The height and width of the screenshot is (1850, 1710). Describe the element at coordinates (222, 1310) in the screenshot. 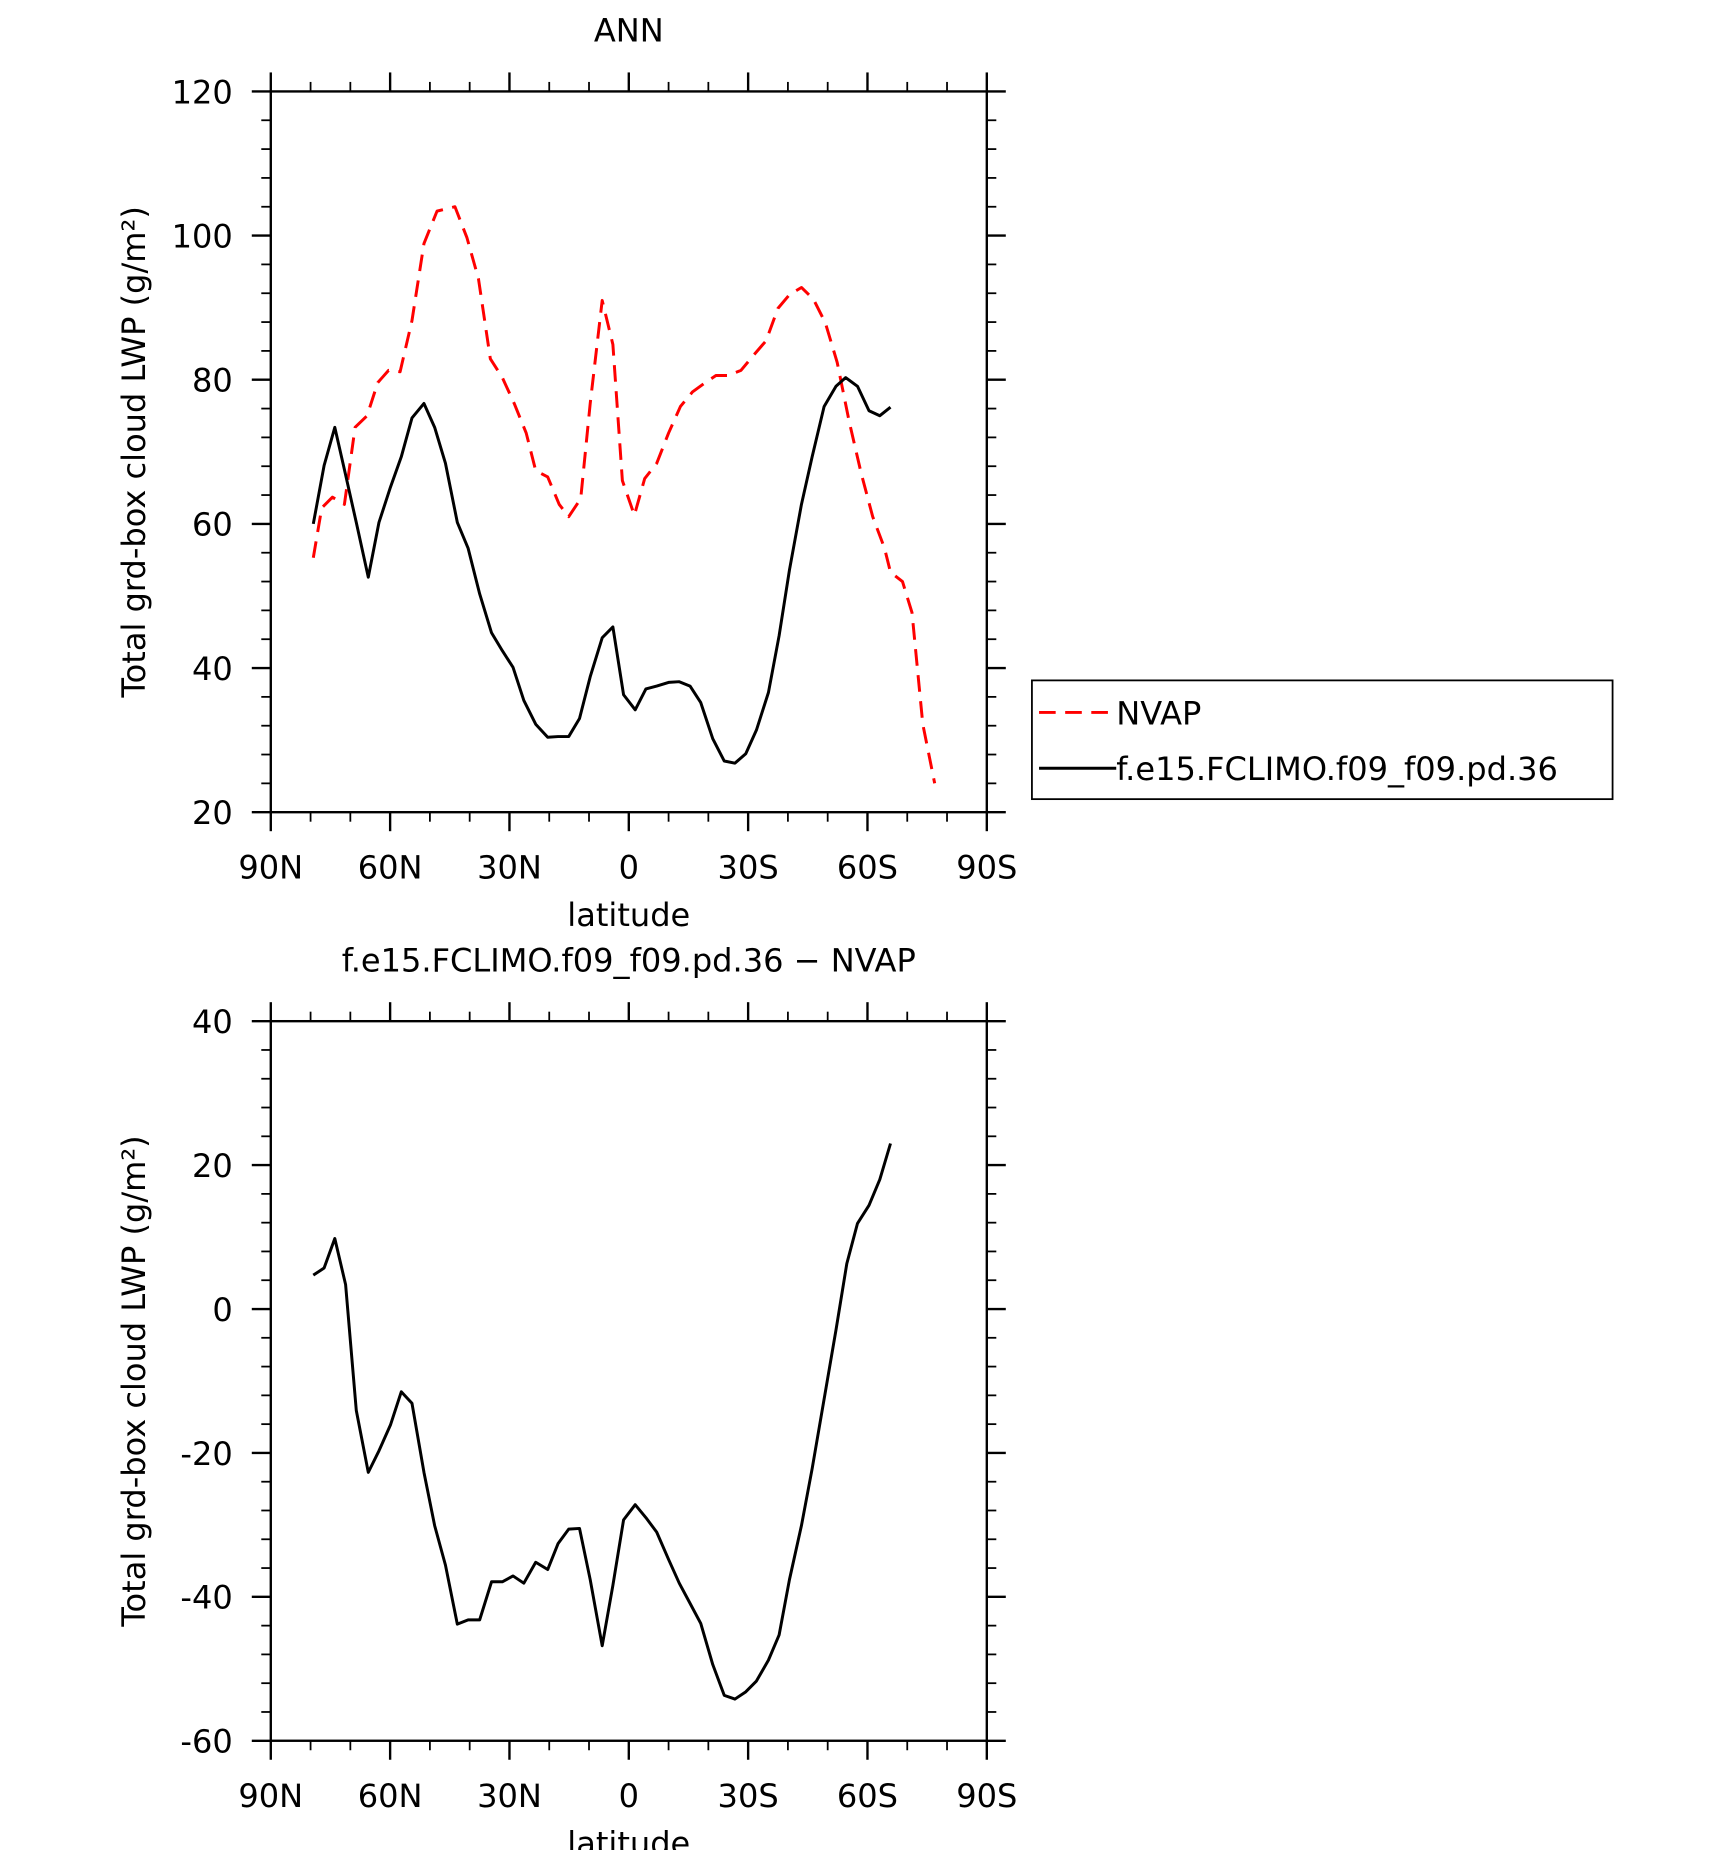

I see `y-tick-label: 0` at that location.